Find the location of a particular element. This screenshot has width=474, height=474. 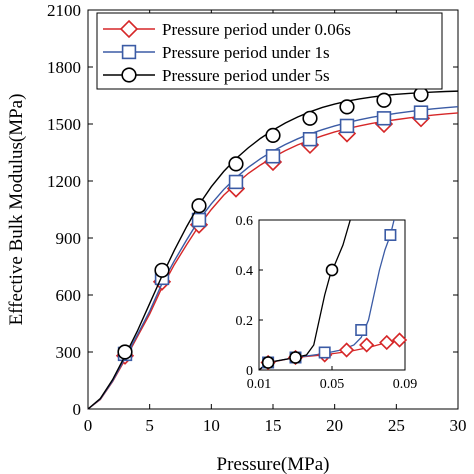

inset-x-tick-label: 0.01 is located at coordinates (259, 384).